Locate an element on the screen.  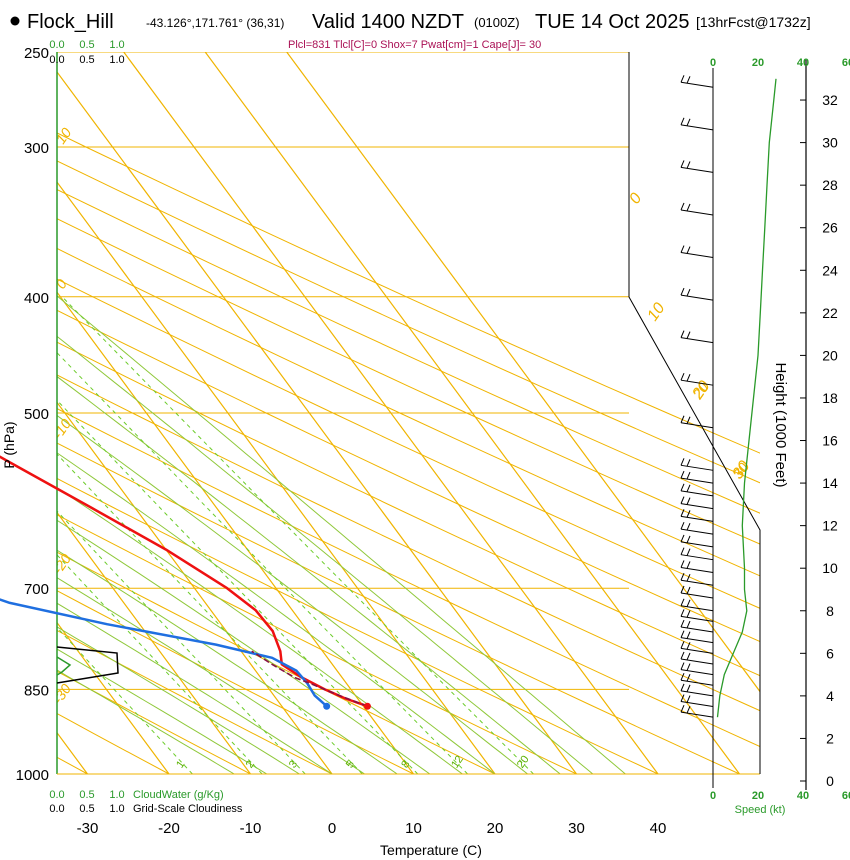
cloudwater-tick-top: 0.5 is located at coordinates (86, 45).